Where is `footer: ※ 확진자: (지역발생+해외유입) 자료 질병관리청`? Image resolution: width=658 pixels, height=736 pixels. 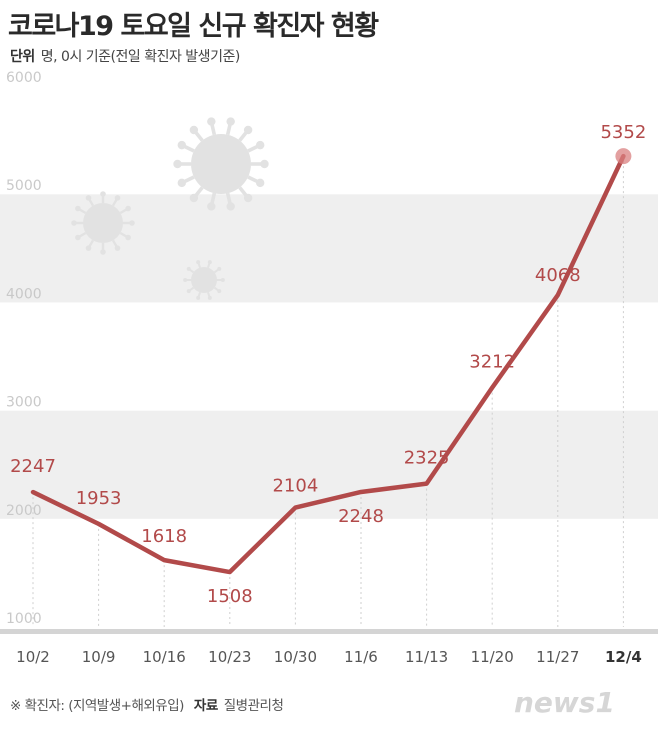
footer: ※ 확진자: (지역발생+해외유입) 자료 질병관리청 is located at coordinates (147, 704).